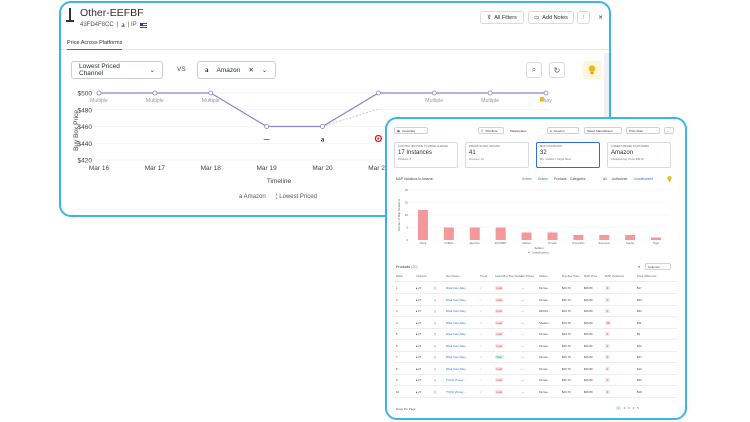 The height and width of the screenshot is (422, 750). What do you see at coordinates (600, 17) in the screenshot?
I see `close-button: ✕` at bounding box center [600, 17].